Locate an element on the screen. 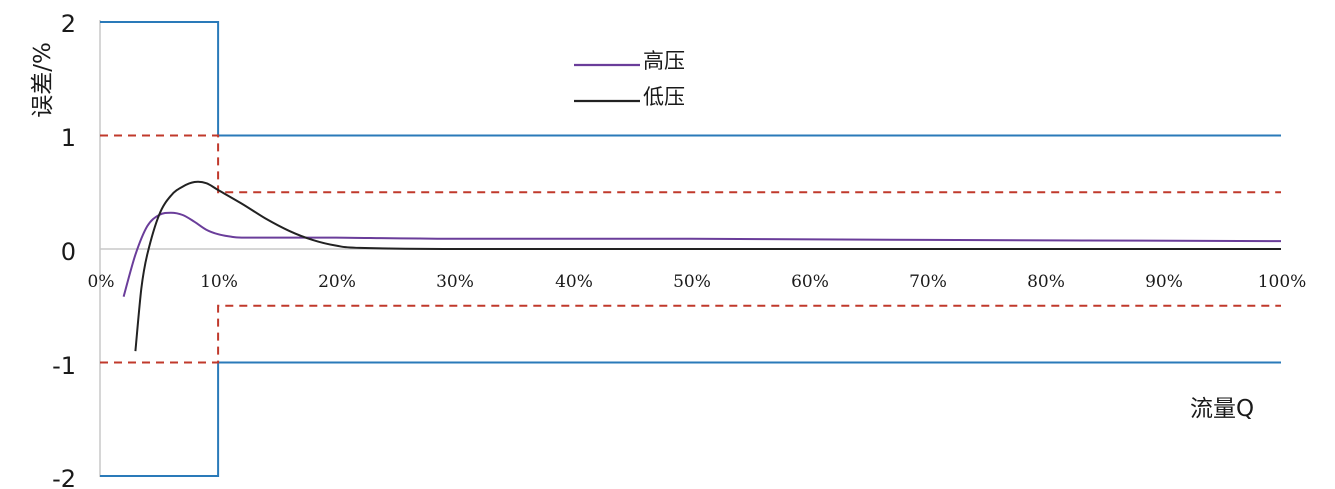  y-tick-label: -1 is located at coordinates (64, 366).